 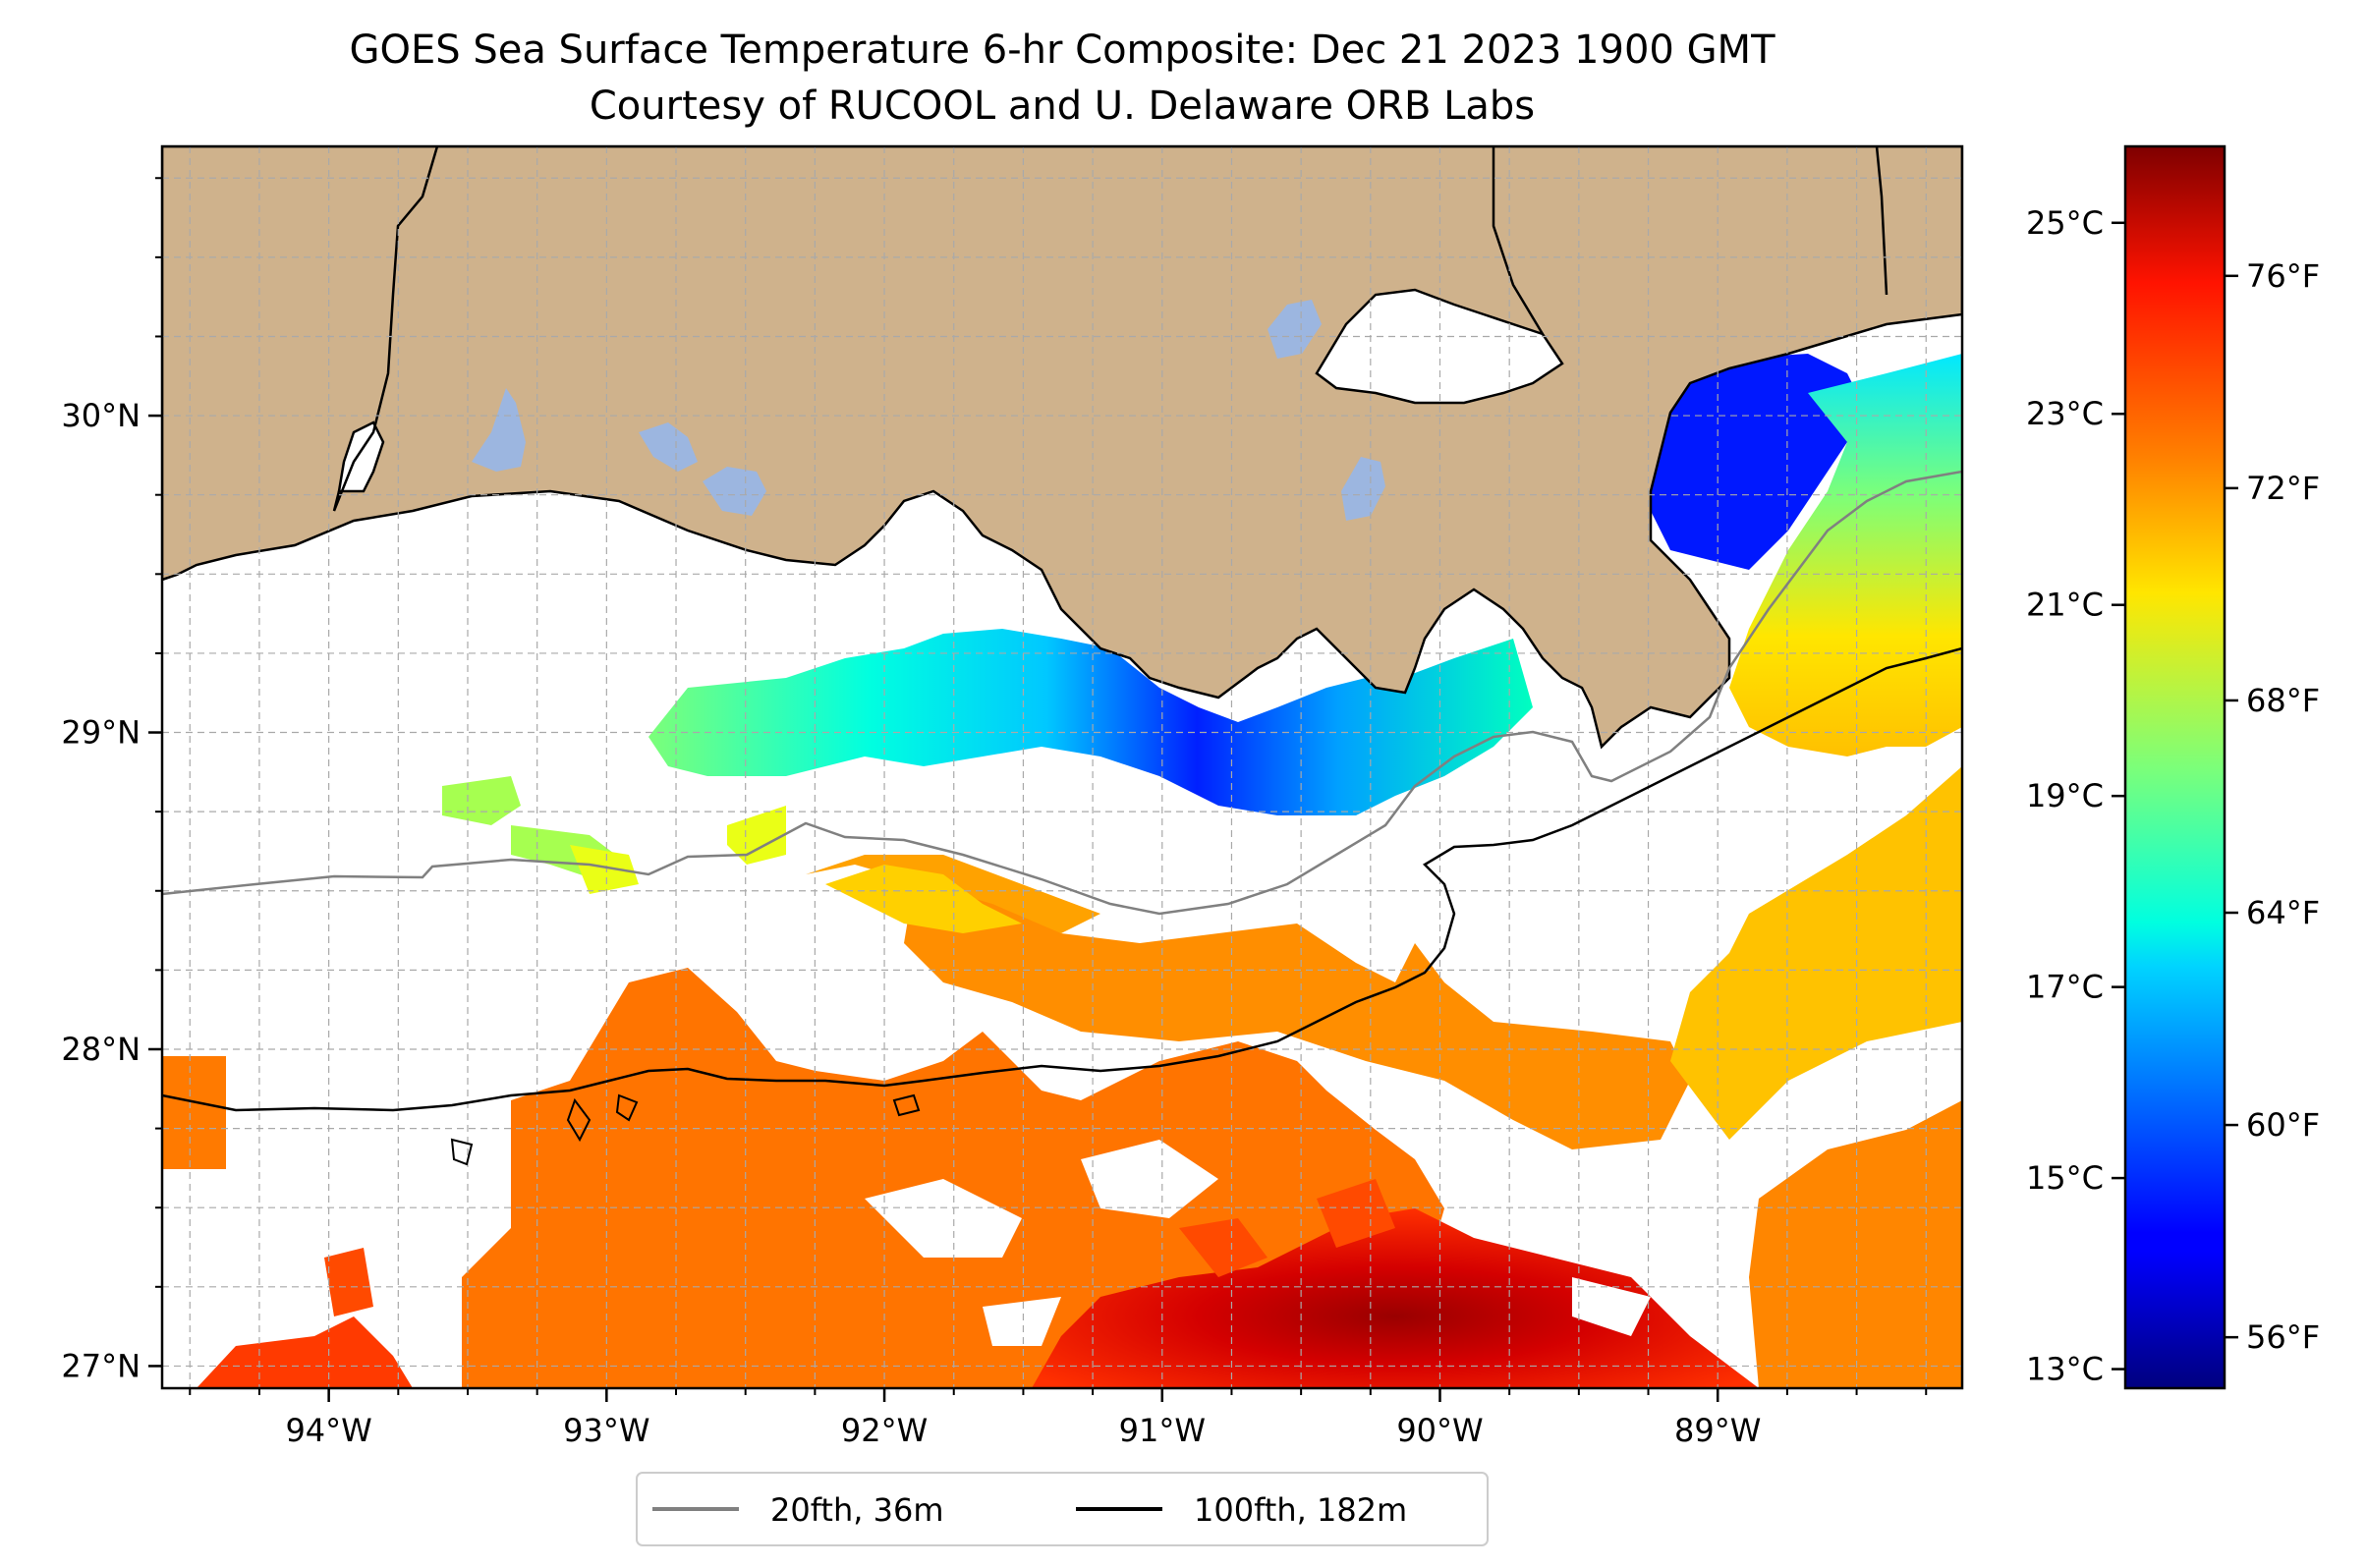 I want to click on legend-box, so click(x=1062, y=1509).